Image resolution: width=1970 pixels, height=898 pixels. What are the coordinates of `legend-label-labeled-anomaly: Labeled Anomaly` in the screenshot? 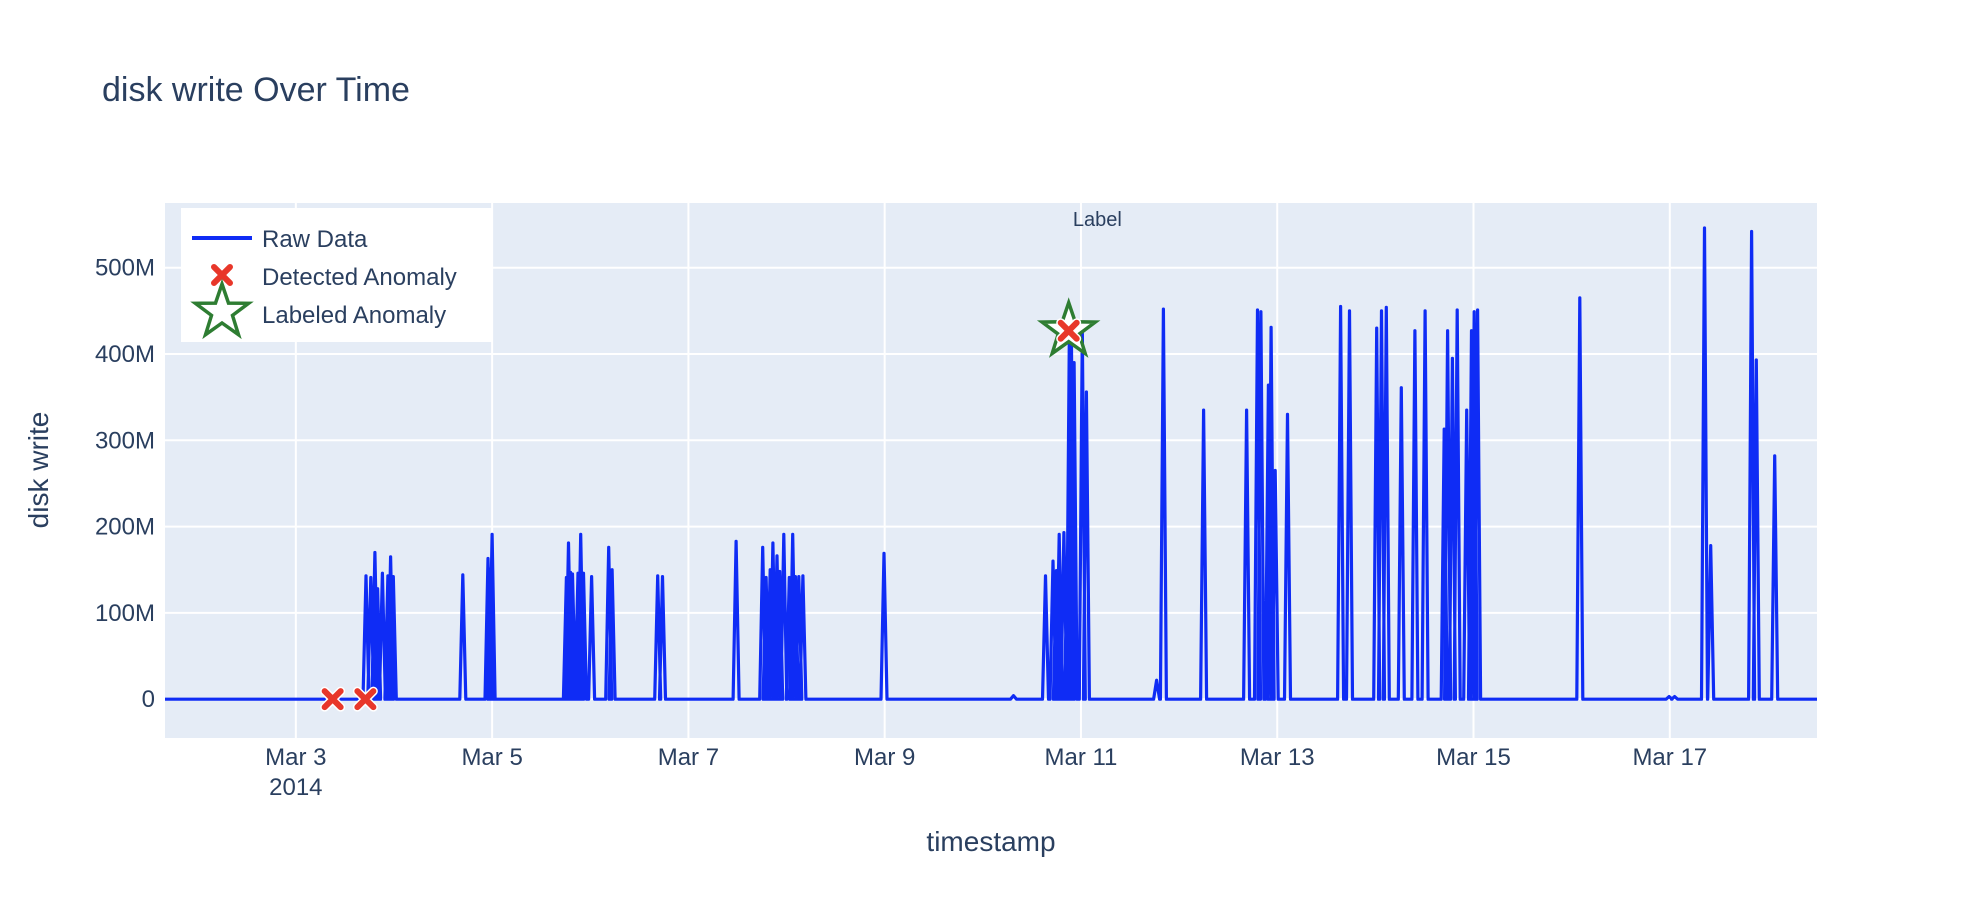 It's located at (354, 315).